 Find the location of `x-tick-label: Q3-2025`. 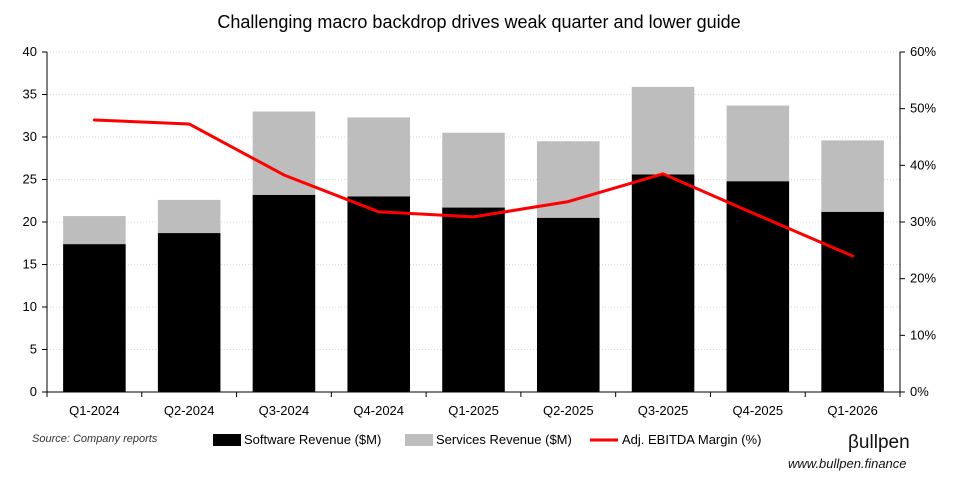

x-tick-label: Q3-2025 is located at coordinates (663, 410).